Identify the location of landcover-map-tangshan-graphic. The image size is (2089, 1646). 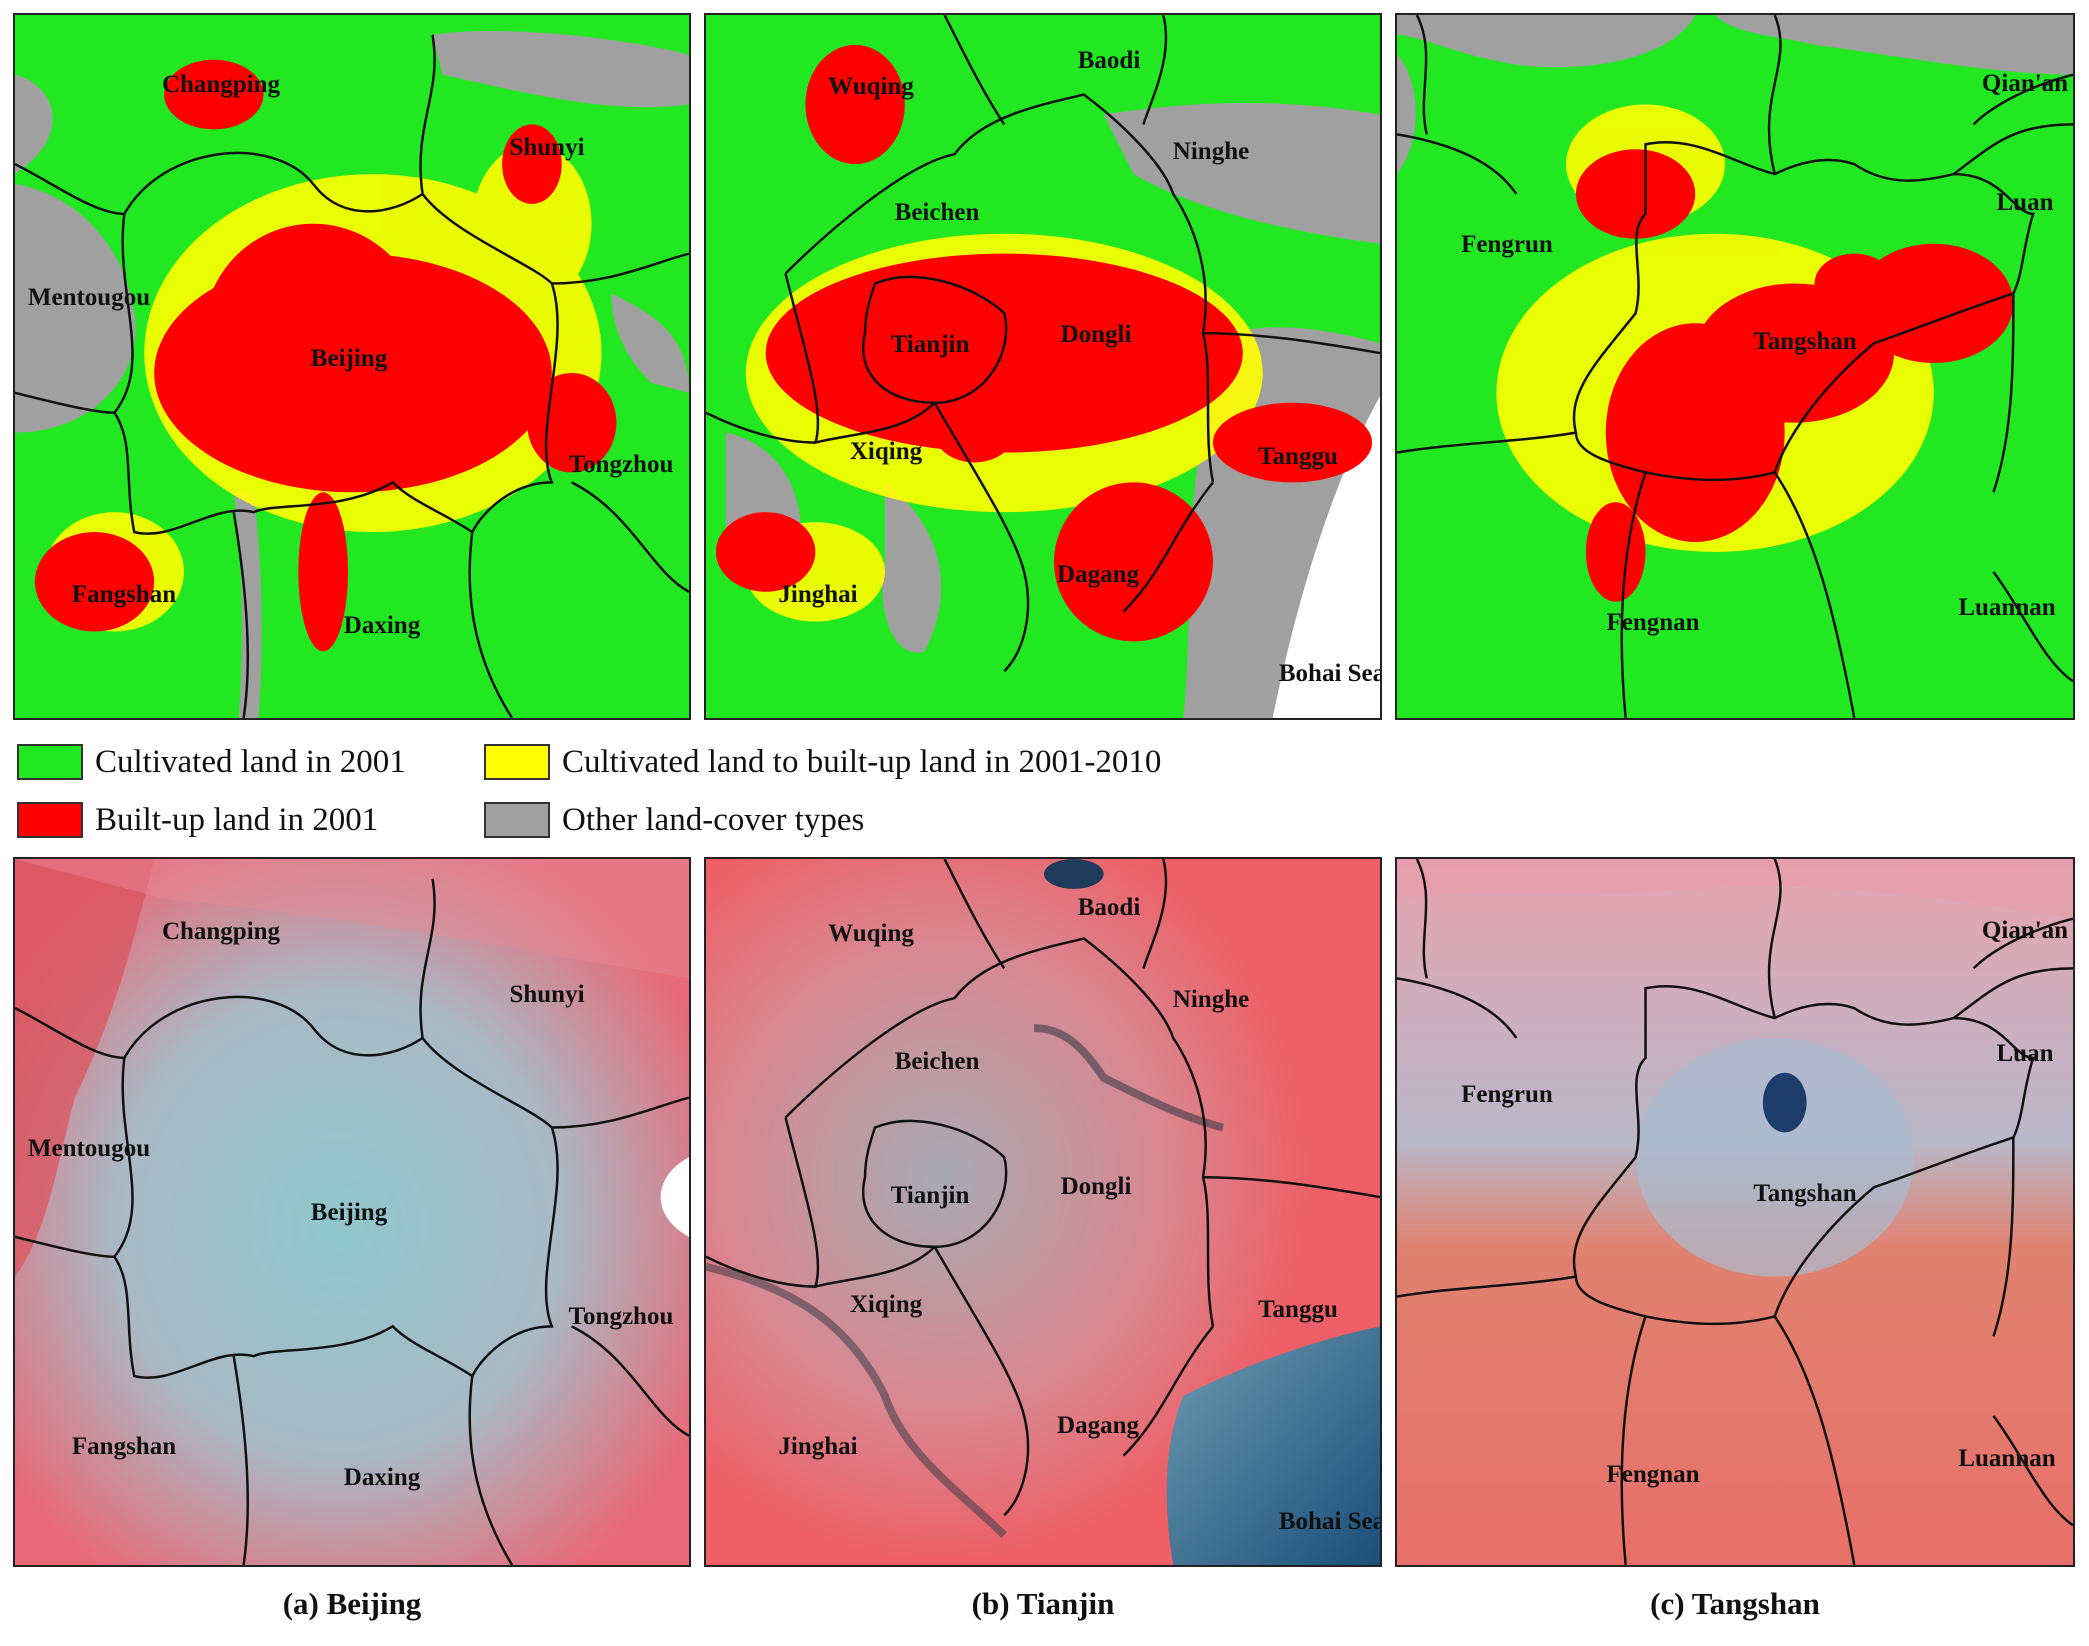
(1735, 366).